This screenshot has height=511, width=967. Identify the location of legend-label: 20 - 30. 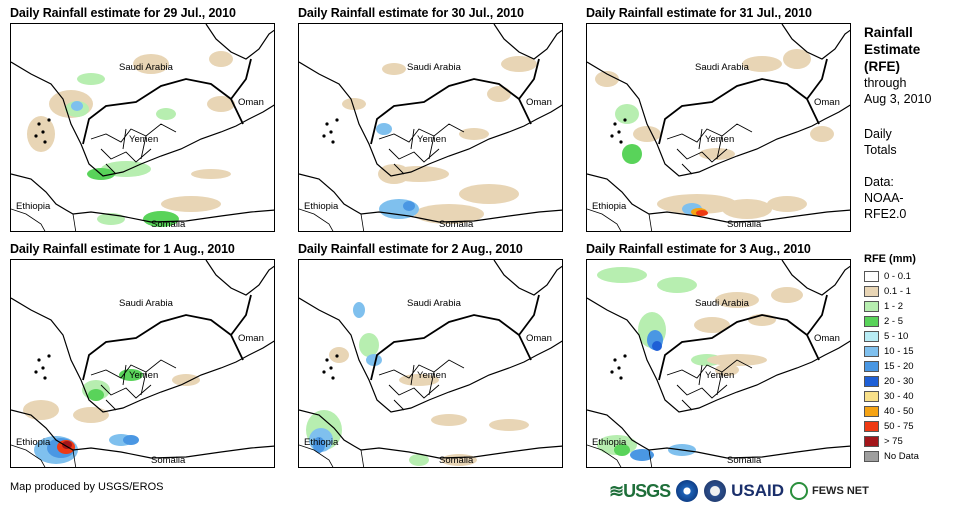
(899, 381).